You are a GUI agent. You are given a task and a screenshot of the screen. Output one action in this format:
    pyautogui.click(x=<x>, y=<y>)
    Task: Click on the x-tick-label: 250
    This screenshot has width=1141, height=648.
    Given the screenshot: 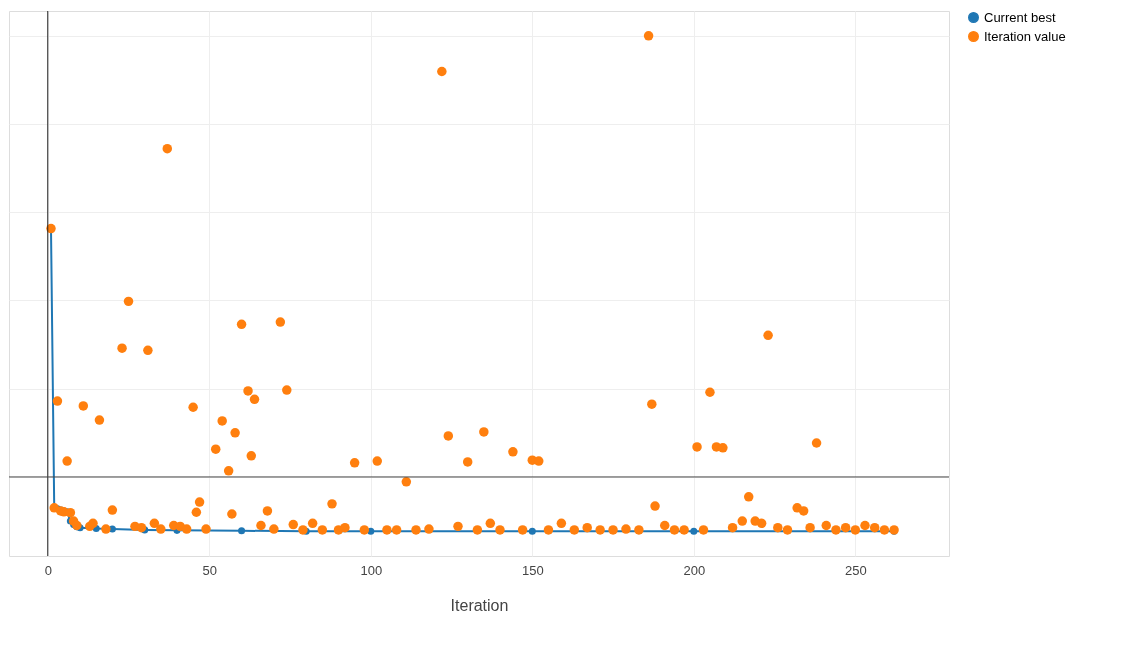 What is the action you would take?
    pyautogui.click(x=855, y=570)
    